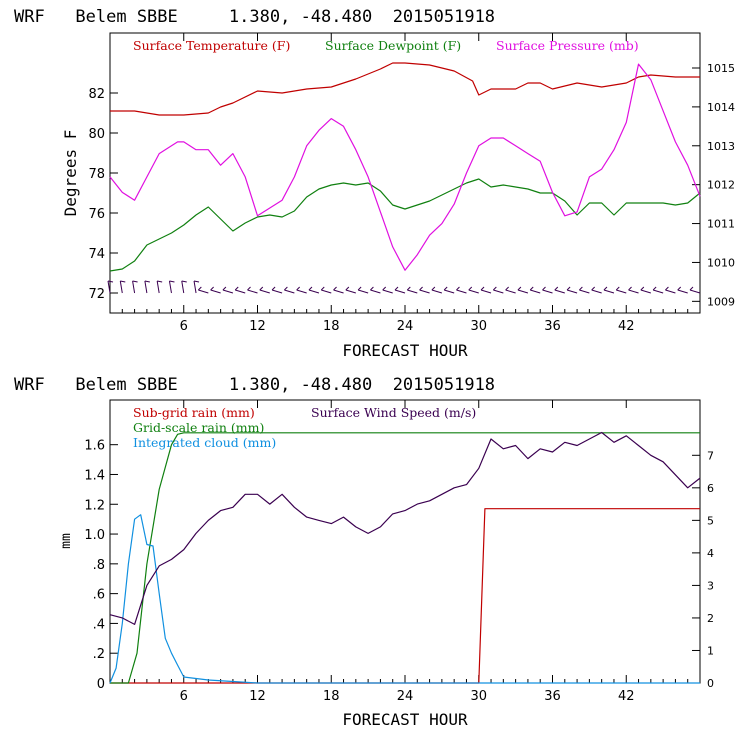  I want to click on y2-tick-label: 7, so click(710, 455).